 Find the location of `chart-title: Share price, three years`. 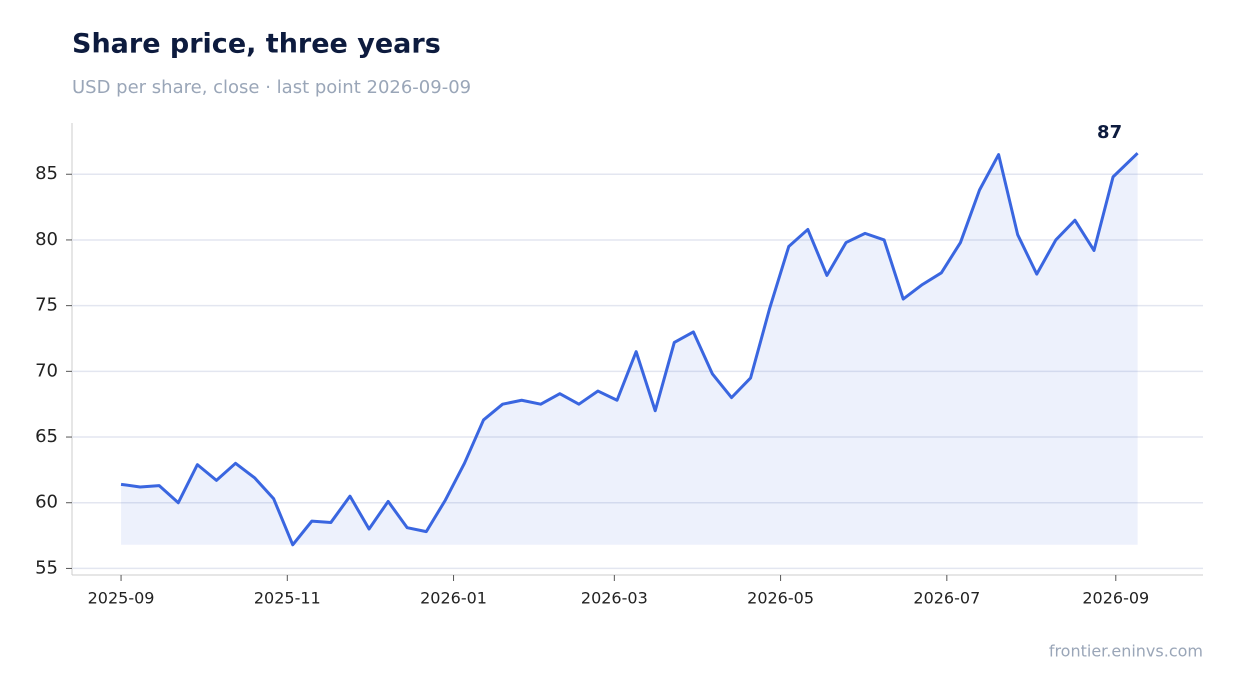

chart-title: Share price, three years is located at coordinates (256, 44).